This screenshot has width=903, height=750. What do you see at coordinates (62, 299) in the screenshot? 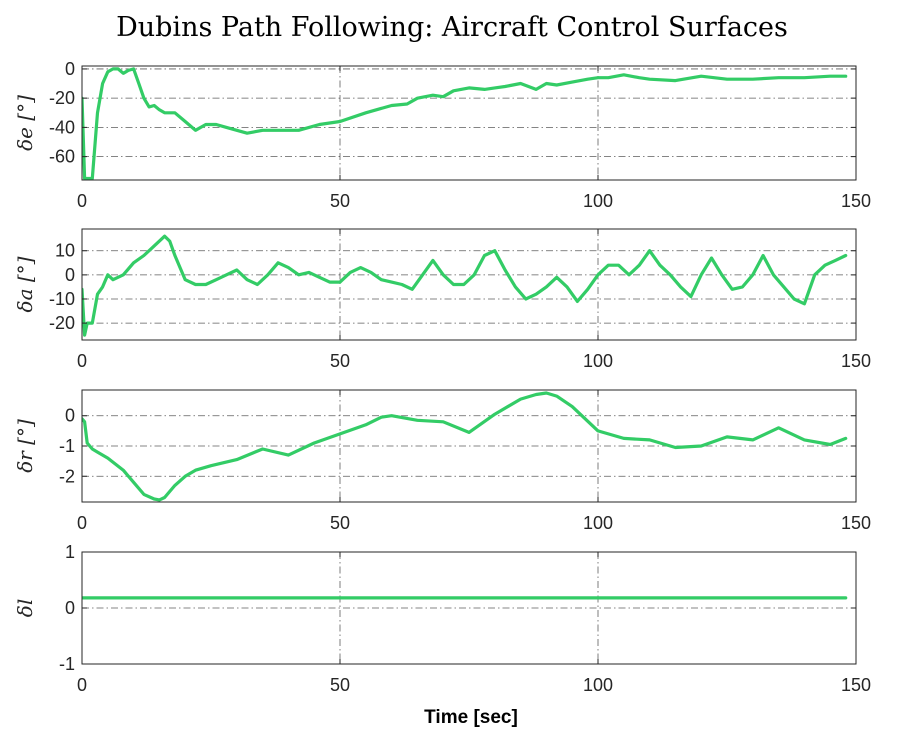
I see `y-tick-label: -10` at bounding box center [62, 299].